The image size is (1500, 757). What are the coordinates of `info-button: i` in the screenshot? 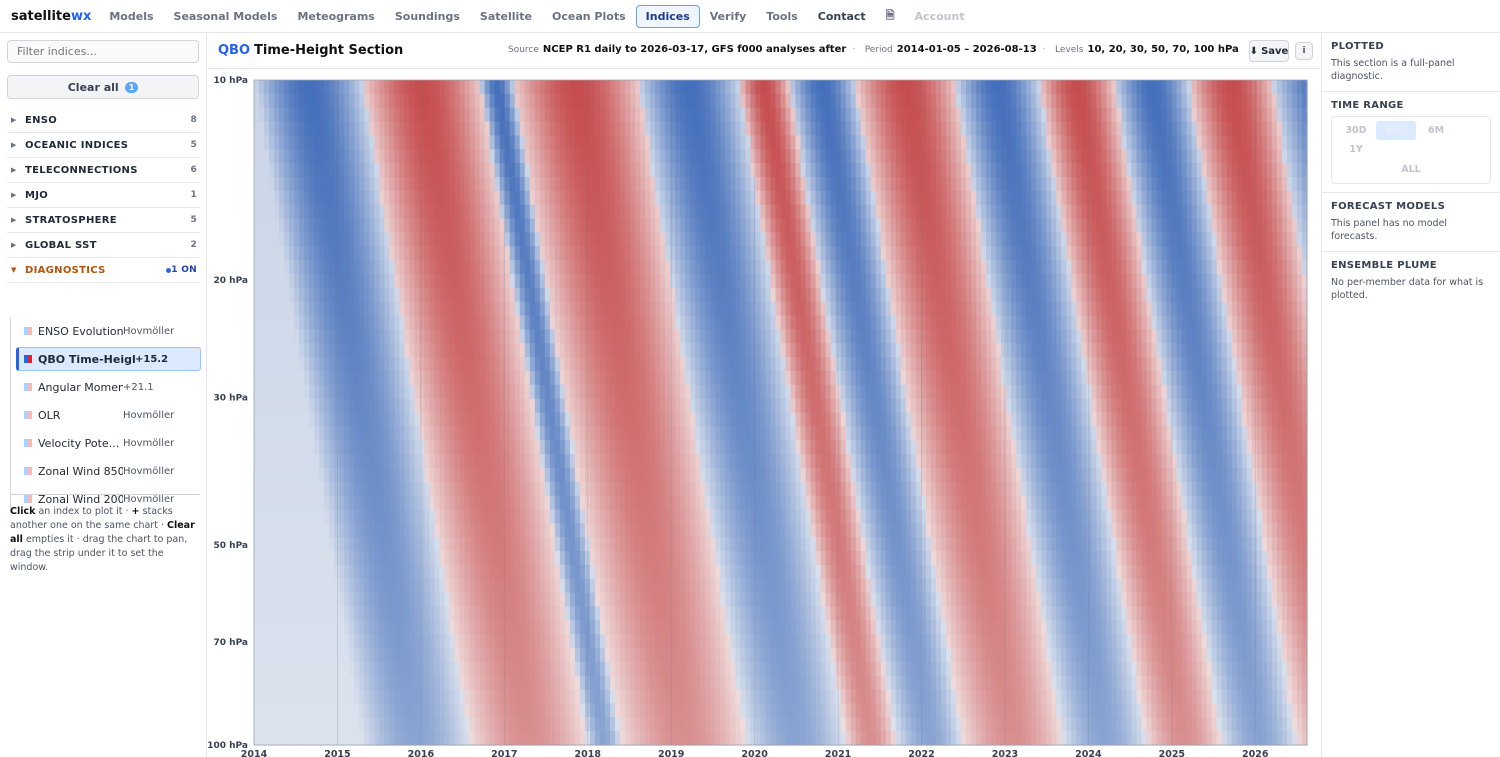 It's located at (1304, 51).